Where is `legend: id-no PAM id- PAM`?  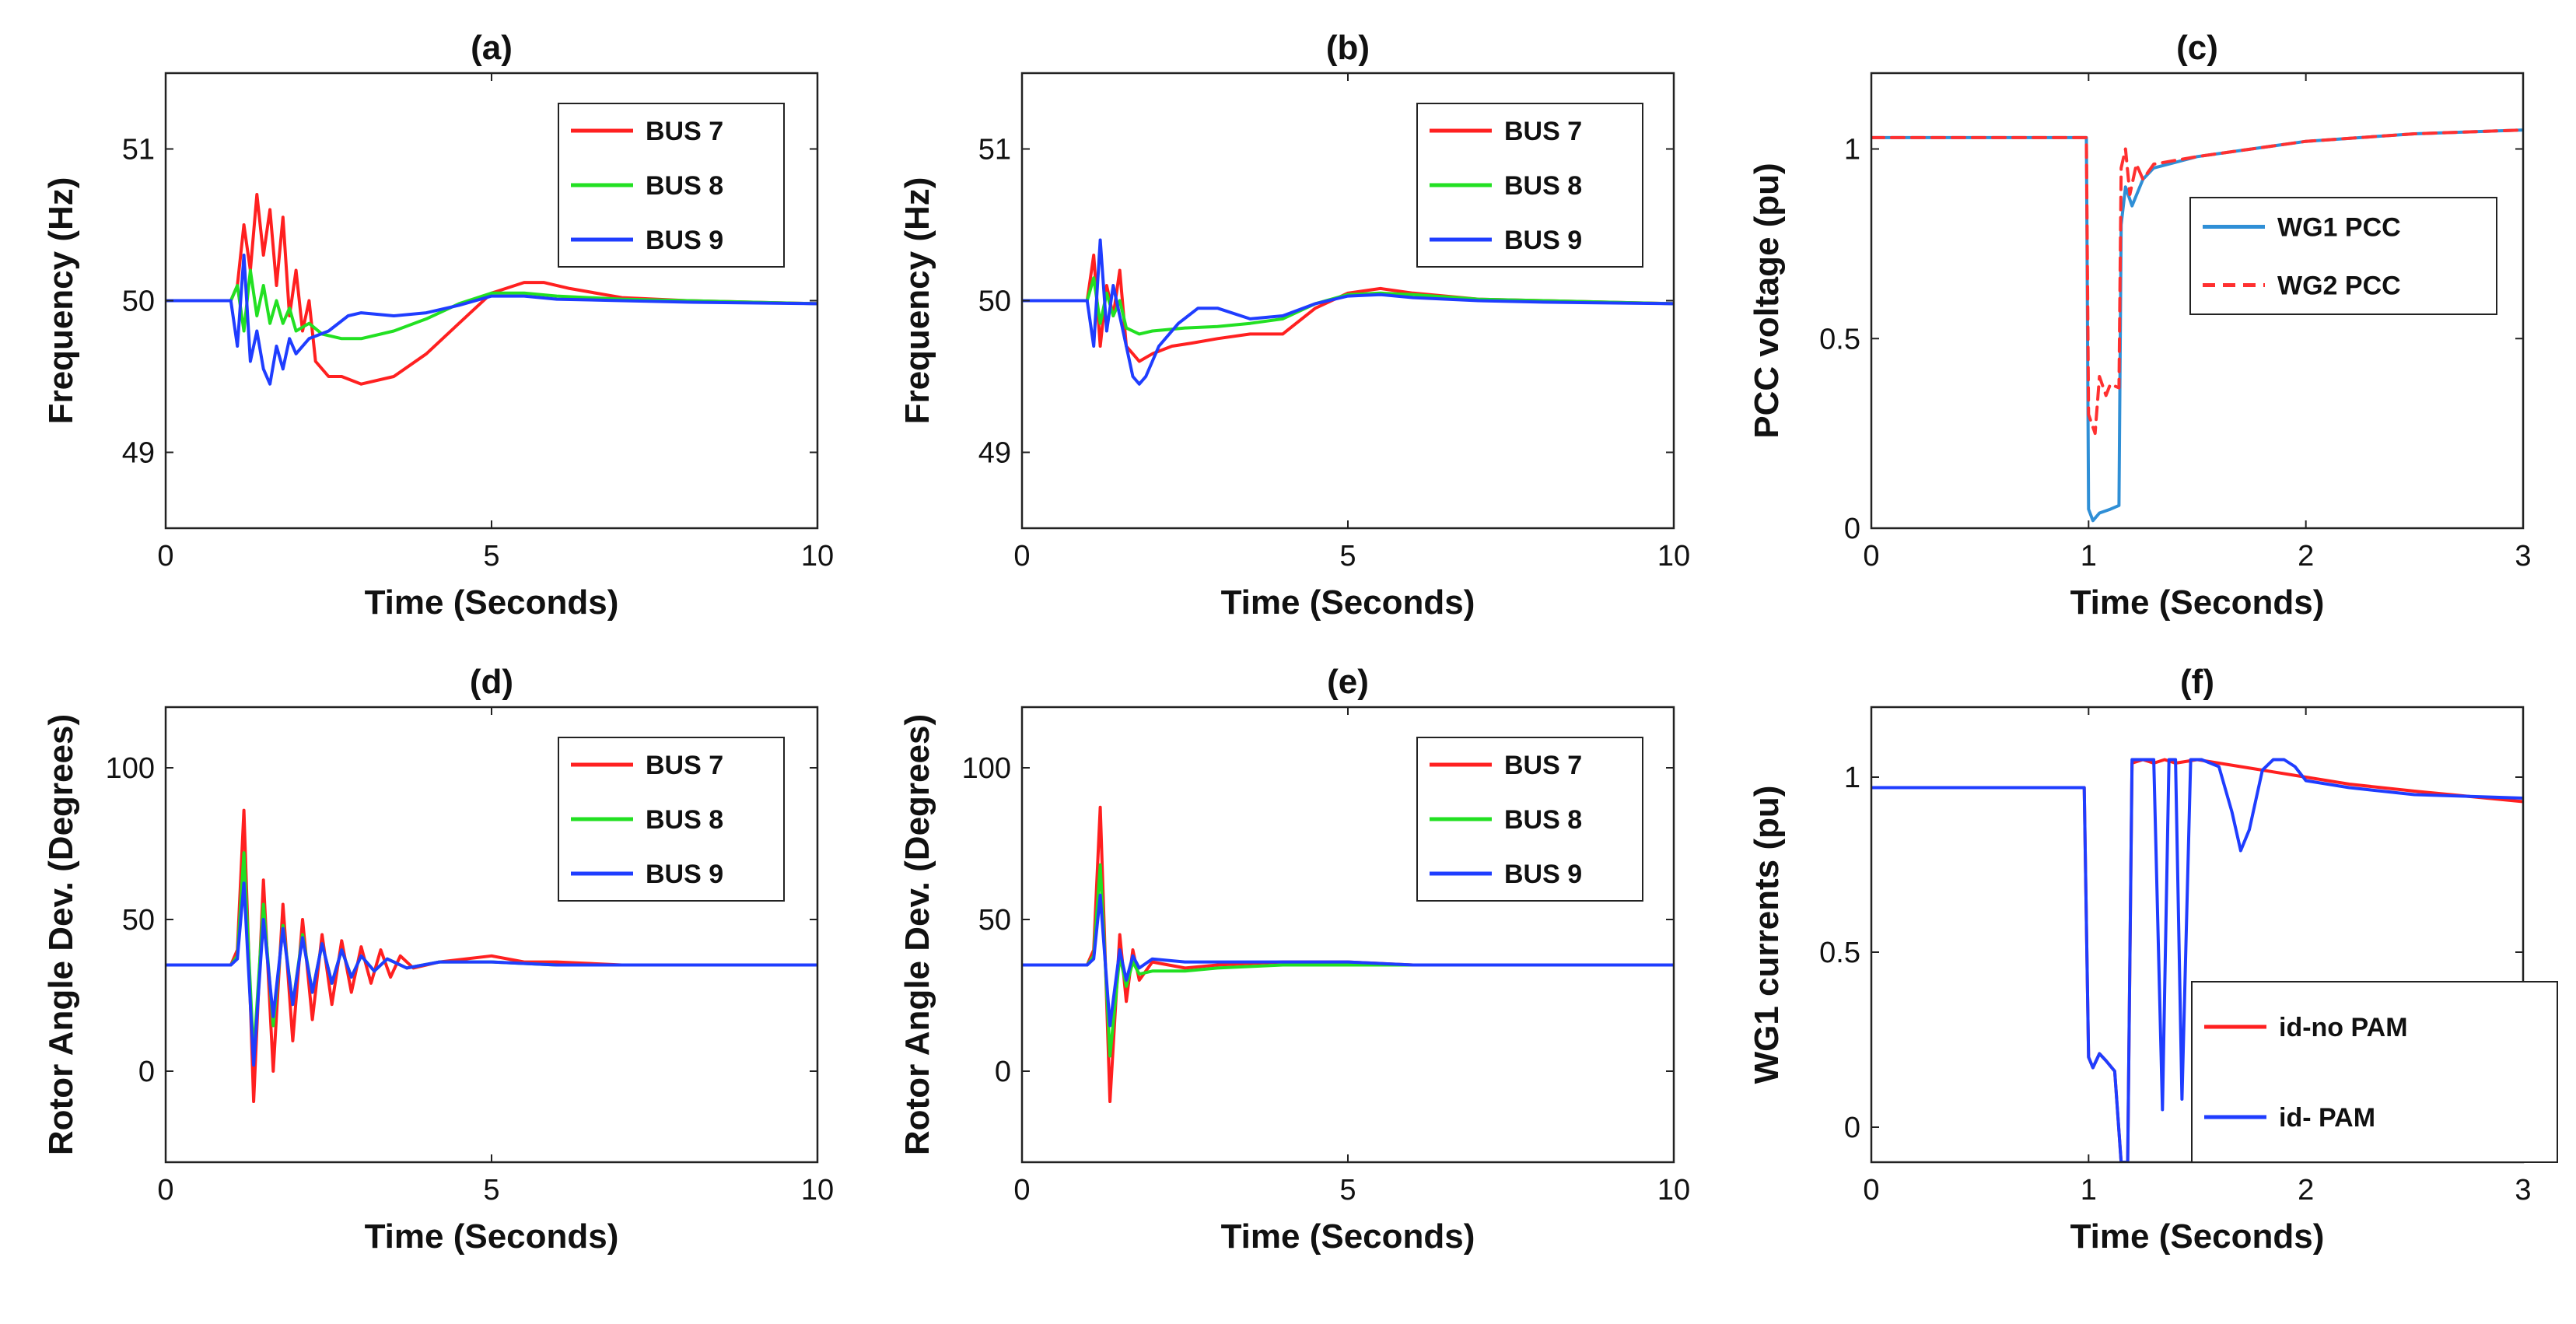
legend: id-no PAM id- PAM is located at coordinates (2374, 1072).